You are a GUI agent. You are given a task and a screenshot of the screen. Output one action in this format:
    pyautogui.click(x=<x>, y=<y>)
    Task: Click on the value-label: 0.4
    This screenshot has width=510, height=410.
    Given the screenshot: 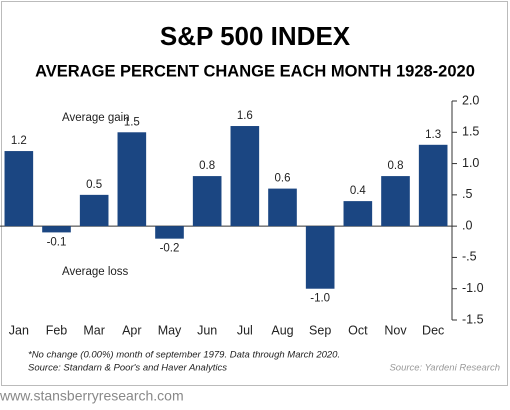 What is the action you would take?
    pyautogui.click(x=358, y=191)
    